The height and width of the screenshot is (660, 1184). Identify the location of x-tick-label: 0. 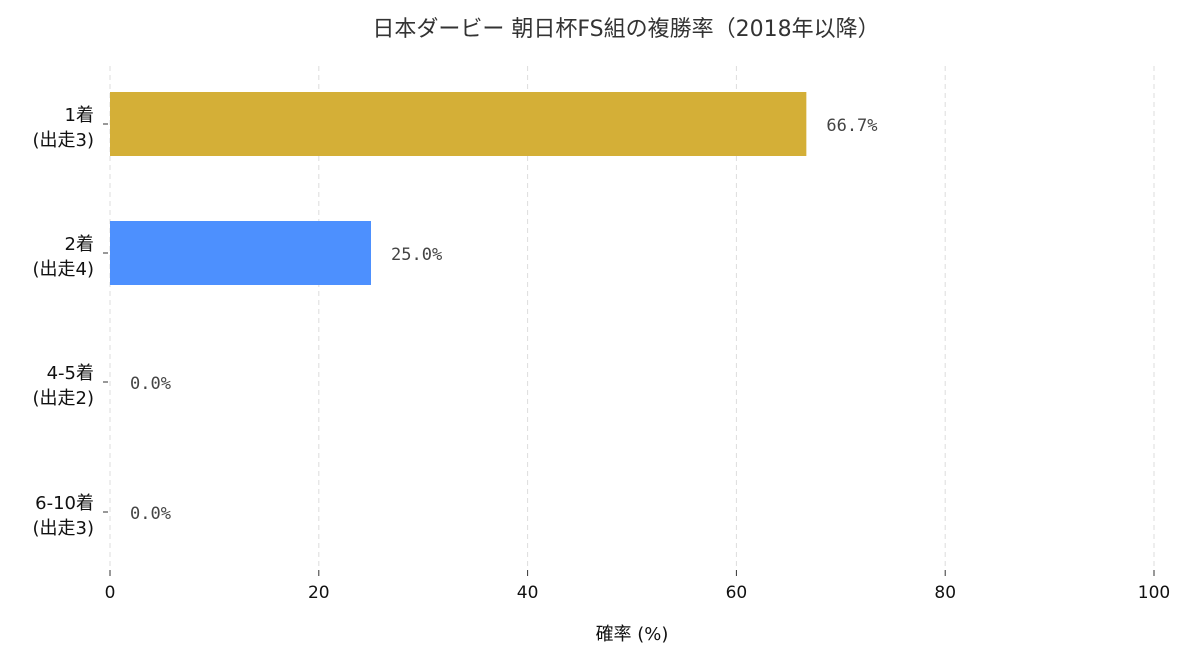
(110, 593).